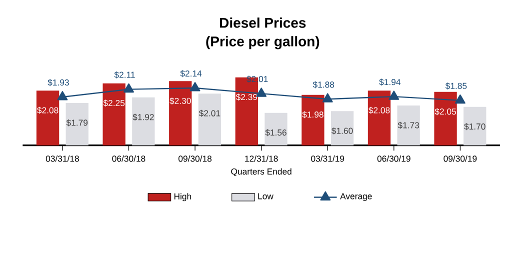 This screenshot has width=526, height=268. I want to click on x-tick-label: 06/30/19, so click(393, 158).